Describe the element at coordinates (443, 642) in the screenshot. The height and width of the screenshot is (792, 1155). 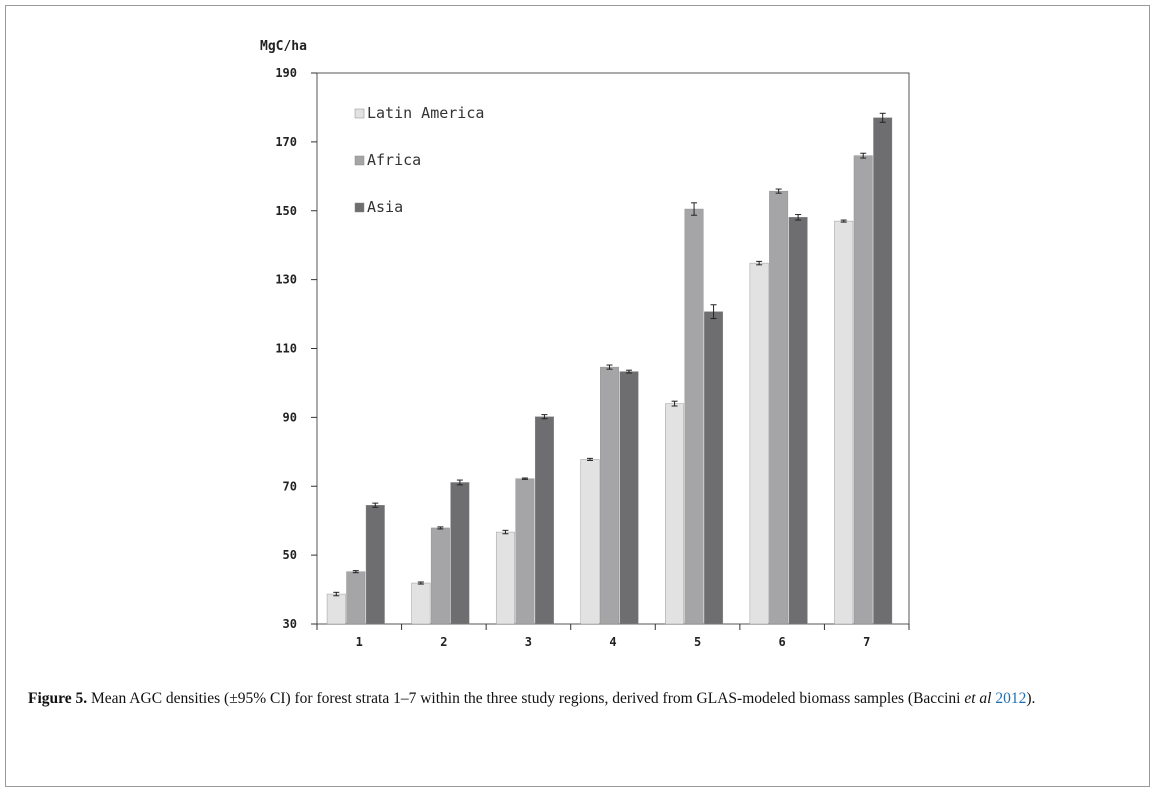
I see `x-tick-label: 2` at that location.